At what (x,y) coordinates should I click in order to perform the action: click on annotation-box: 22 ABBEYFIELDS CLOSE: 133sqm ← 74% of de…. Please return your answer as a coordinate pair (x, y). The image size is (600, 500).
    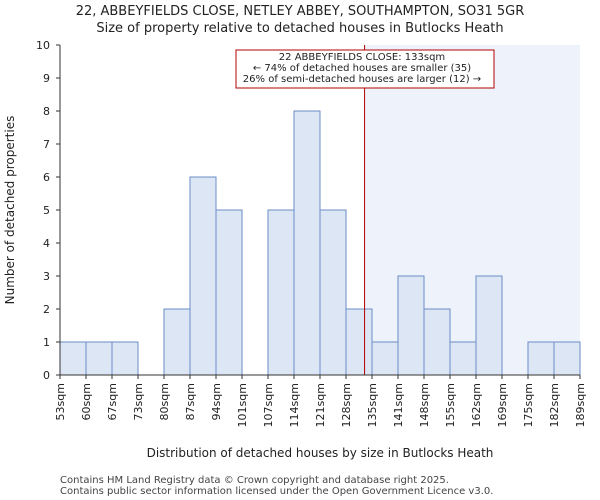
    Looking at the image, I should click on (365, 69).